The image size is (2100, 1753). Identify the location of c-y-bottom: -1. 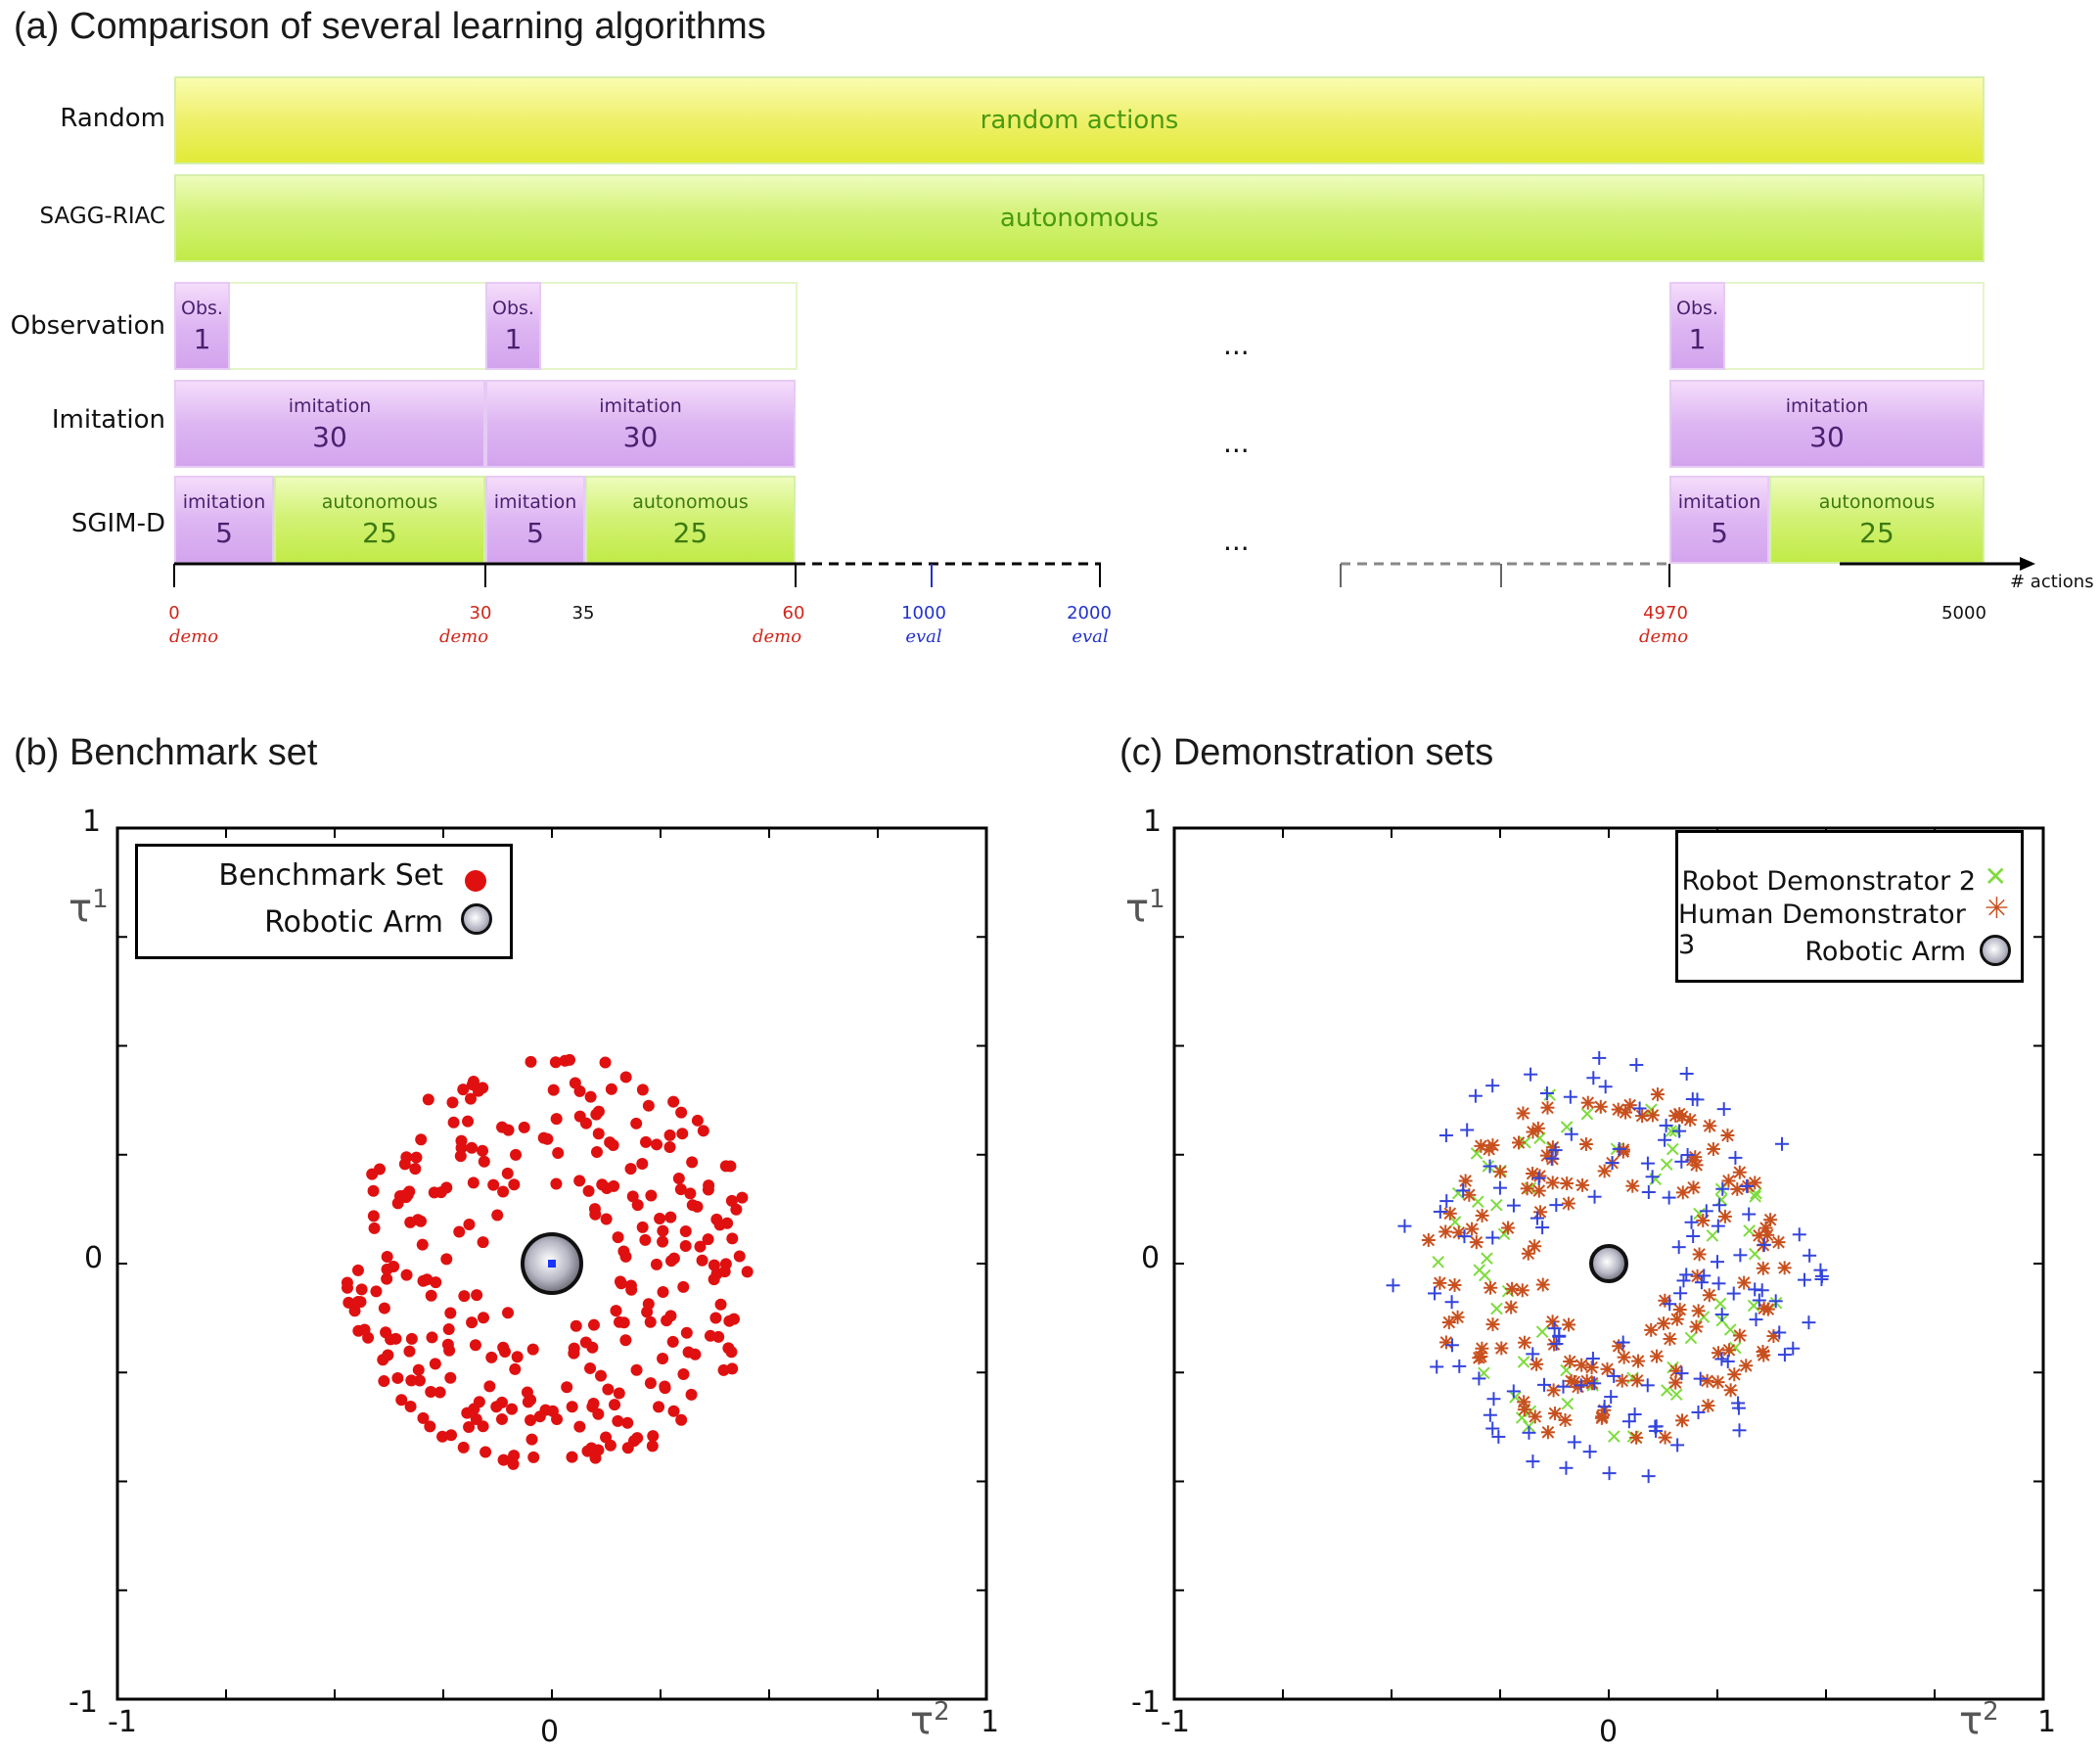
(1146, 1702).